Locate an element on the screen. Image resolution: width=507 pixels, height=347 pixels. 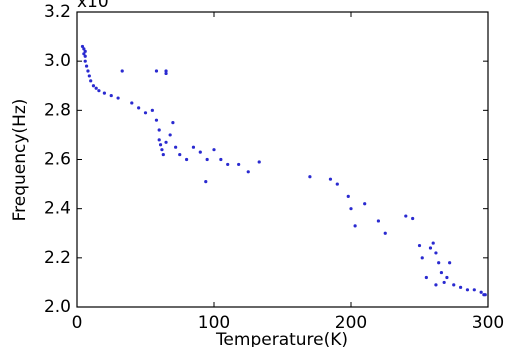
x-tick-label: 300 is located at coordinates (488, 323).